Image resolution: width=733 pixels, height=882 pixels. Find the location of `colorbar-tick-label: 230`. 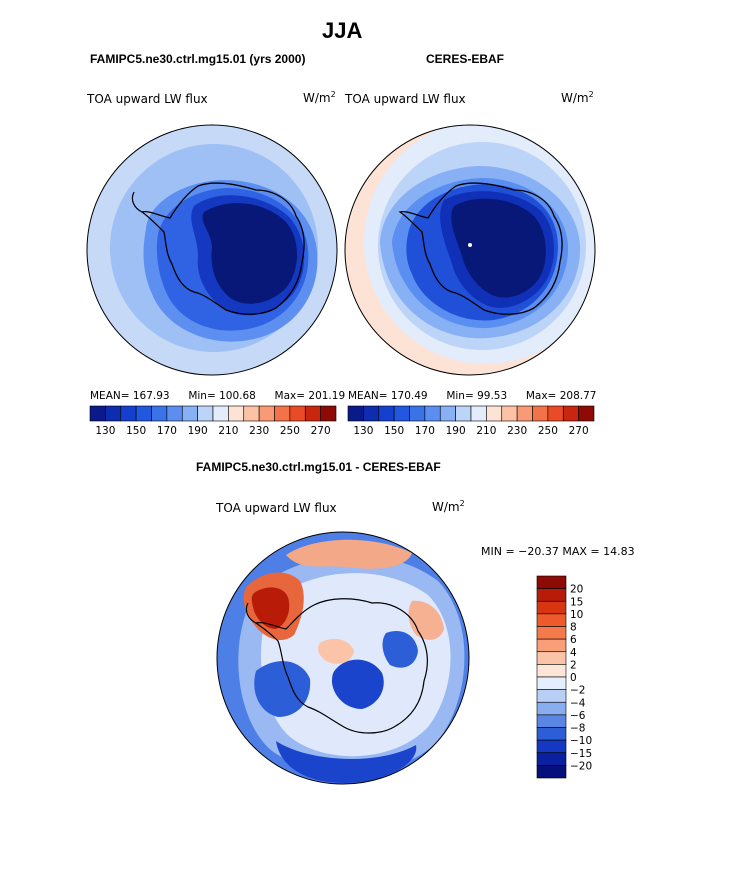

colorbar-tick-label: 230 is located at coordinates (259, 431).